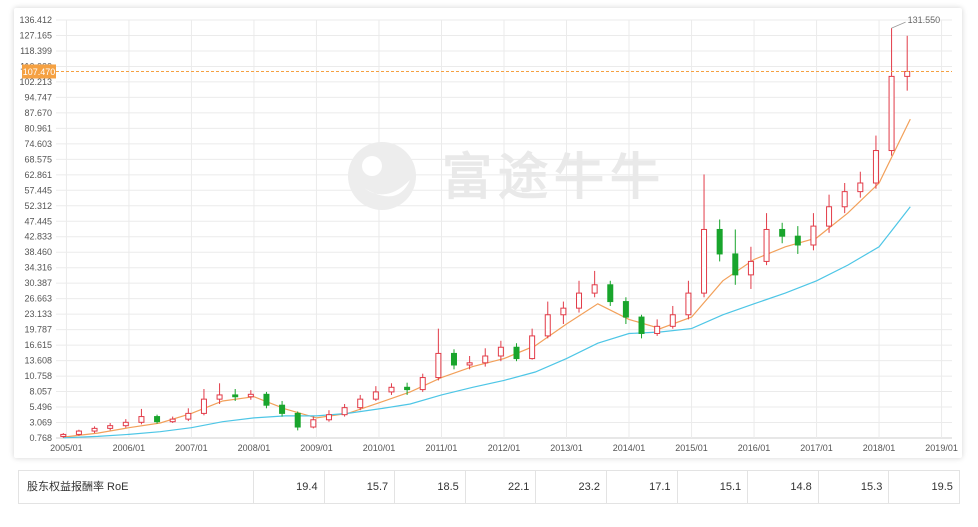 Image resolution: width=978 pixels, height=527 pixels. What do you see at coordinates (316, 448) in the screenshot?
I see `x-tick-label: 2009/01` at bounding box center [316, 448].